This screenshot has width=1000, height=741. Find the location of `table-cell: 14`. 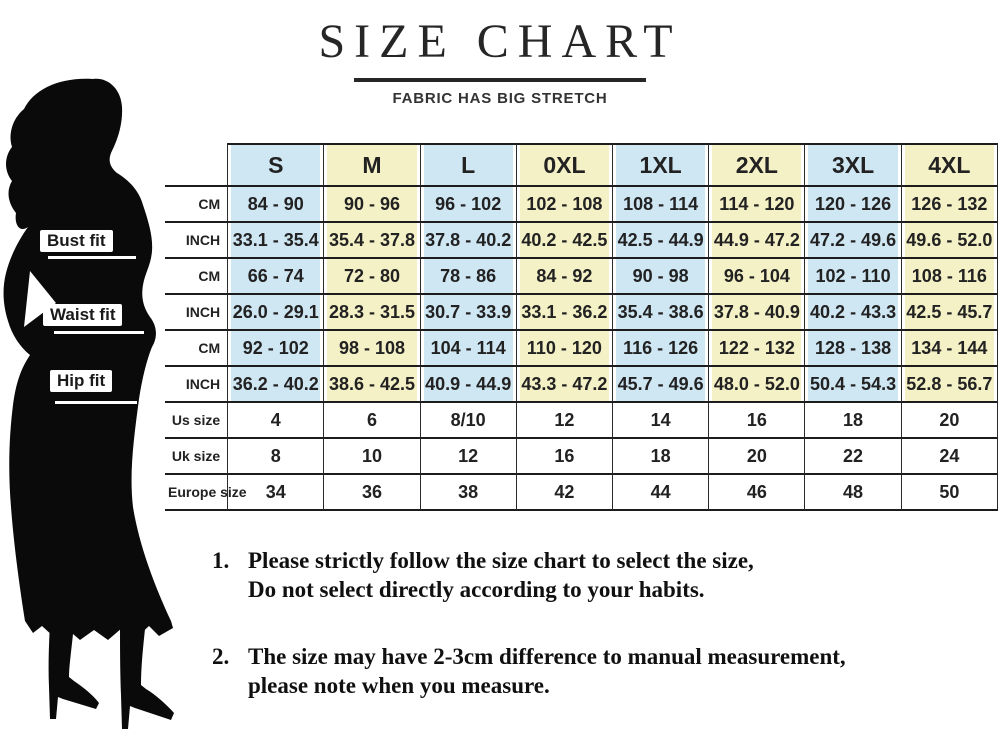

table-cell: 14 is located at coordinates (661, 421).